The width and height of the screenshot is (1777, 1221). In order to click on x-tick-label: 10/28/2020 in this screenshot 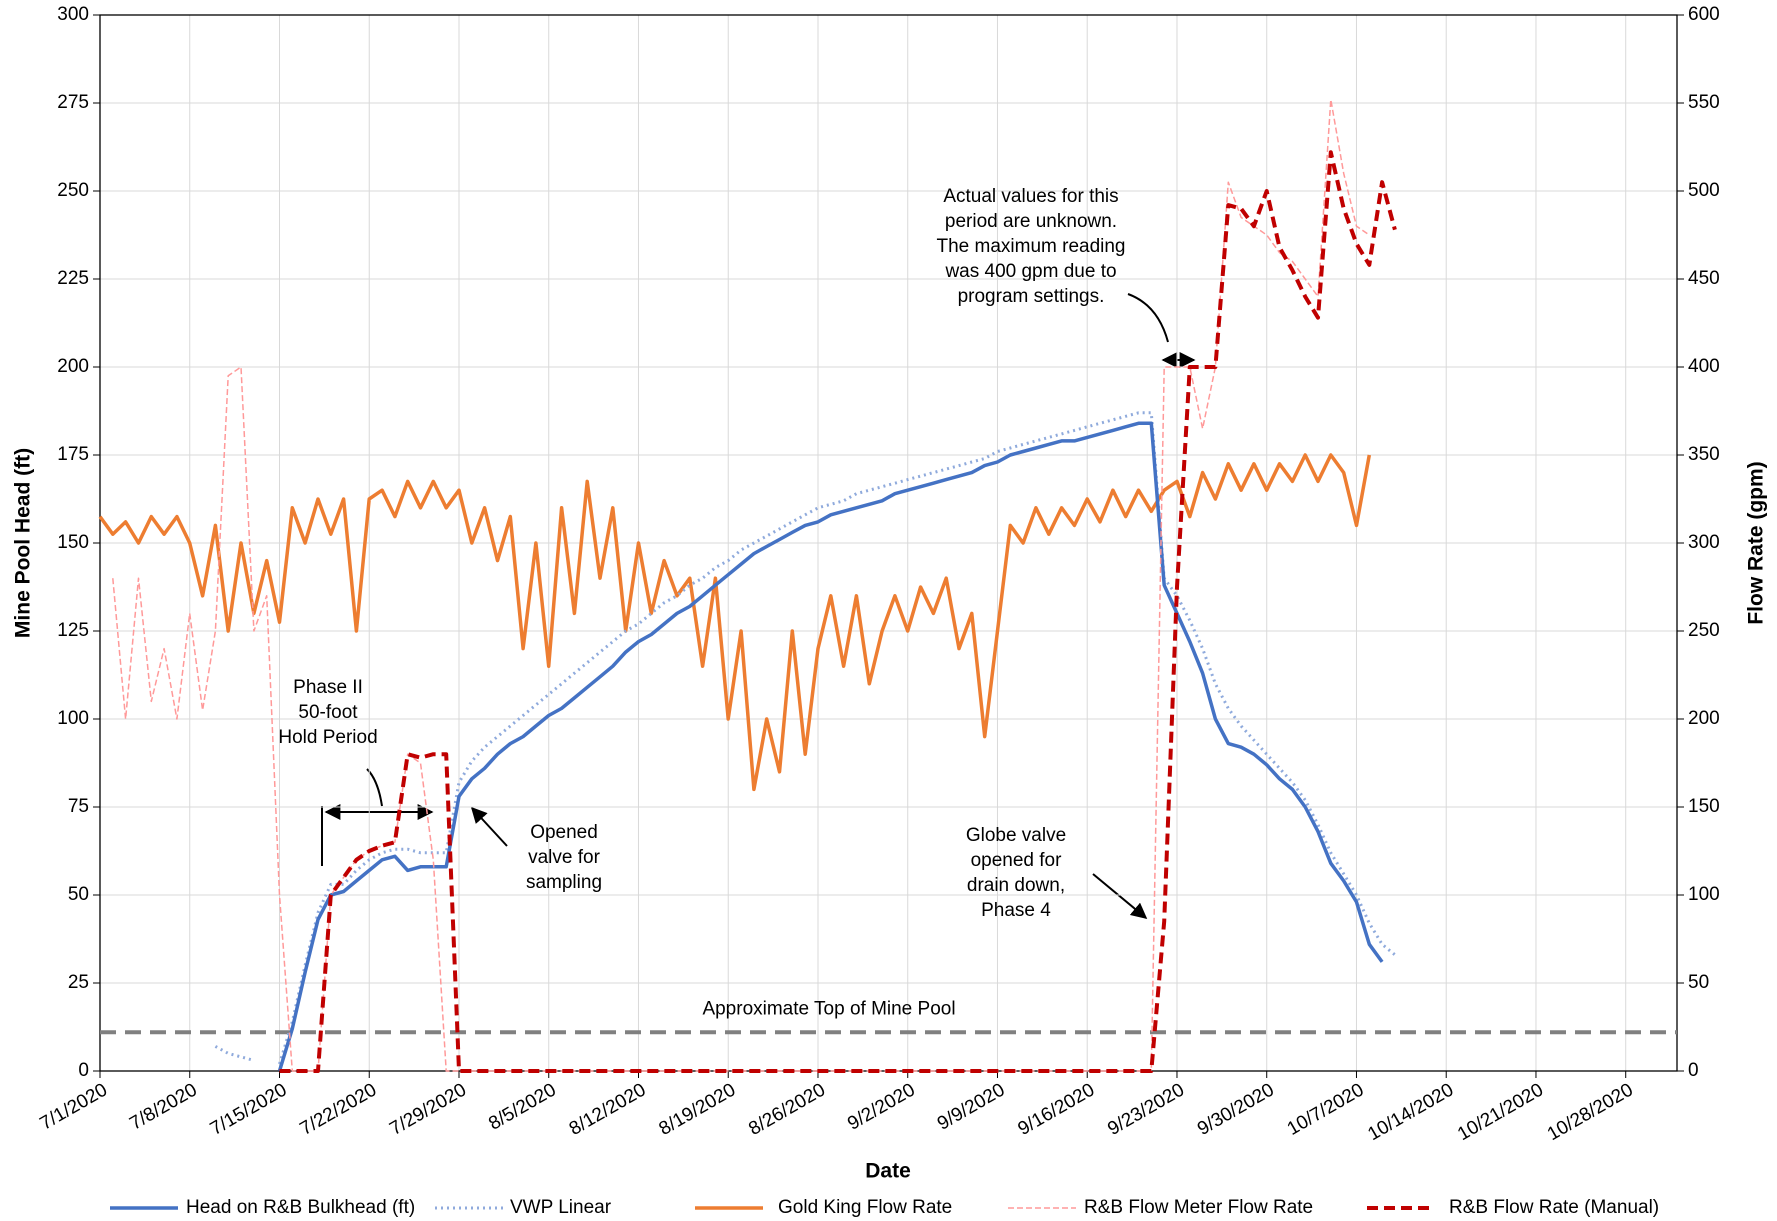, I will do `click(1590, 1112)`.